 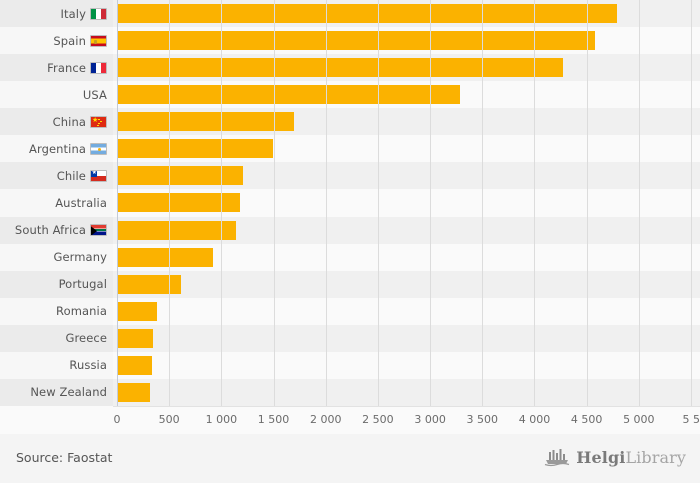 I want to click on helgi-logo-icon, so click(x=557, y=458).